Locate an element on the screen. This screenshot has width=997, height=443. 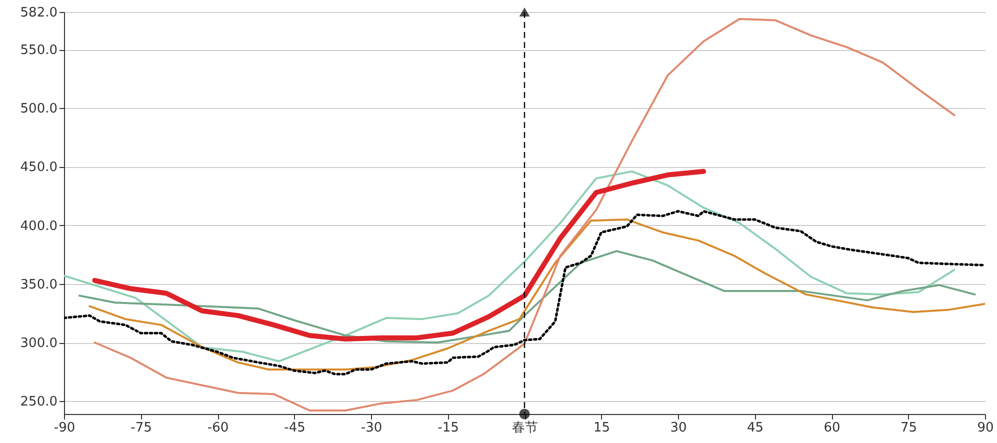
y-tick-label: 500.0 is located at coordinates (39, 109).